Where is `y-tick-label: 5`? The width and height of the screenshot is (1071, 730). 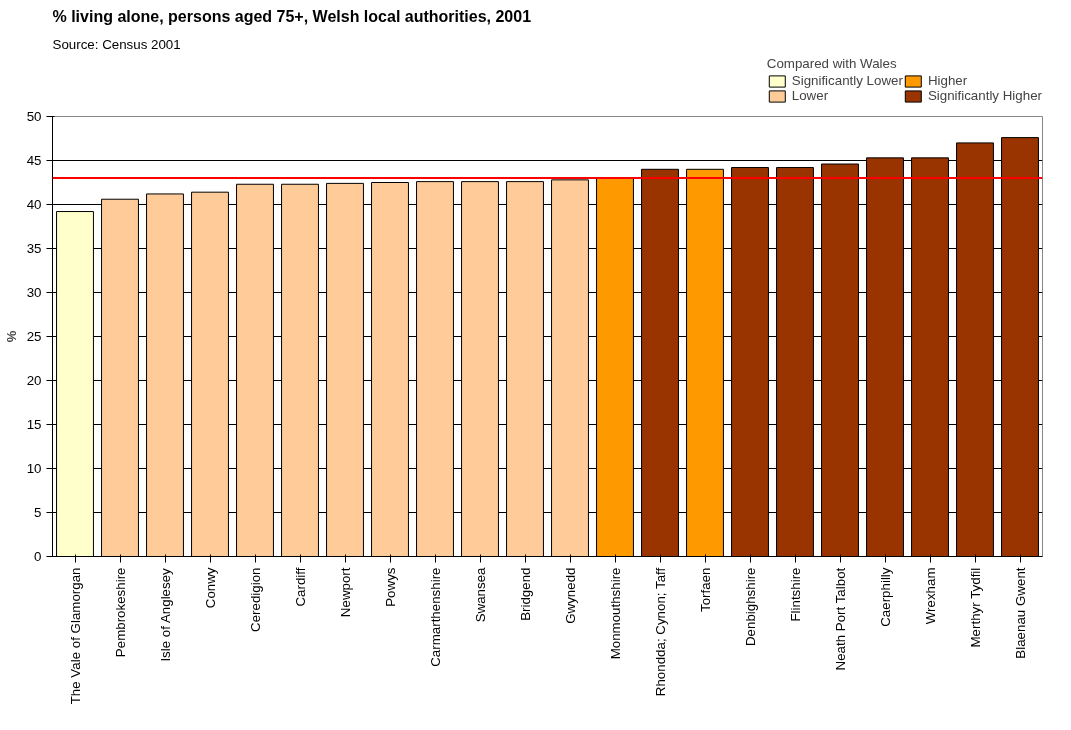 y-tick-label: 5 is located at coordinates (38, 512).